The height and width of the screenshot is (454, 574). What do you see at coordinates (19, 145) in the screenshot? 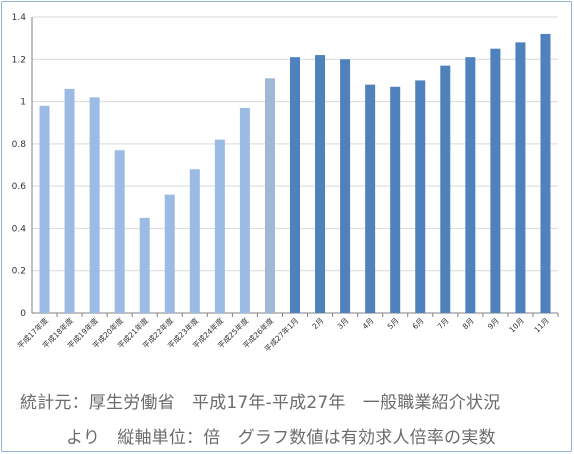
I see `y-tick-label: 0.8` at bounding box center [19, 145].